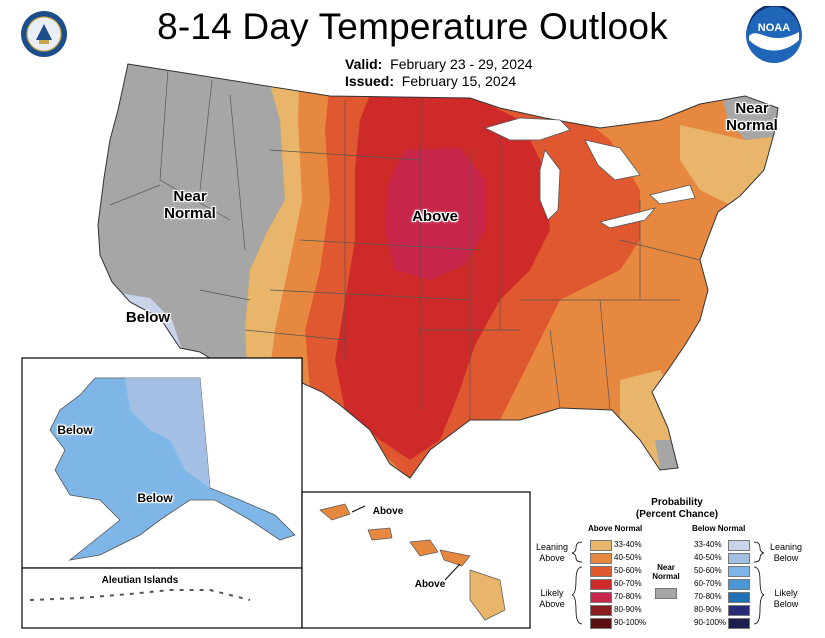 This screenshot has width=825, height=638. What do you see at coordinates (148, 317) in the screenshot?
I see `label-below-southwest: Below` at bounding box center [148, 317].